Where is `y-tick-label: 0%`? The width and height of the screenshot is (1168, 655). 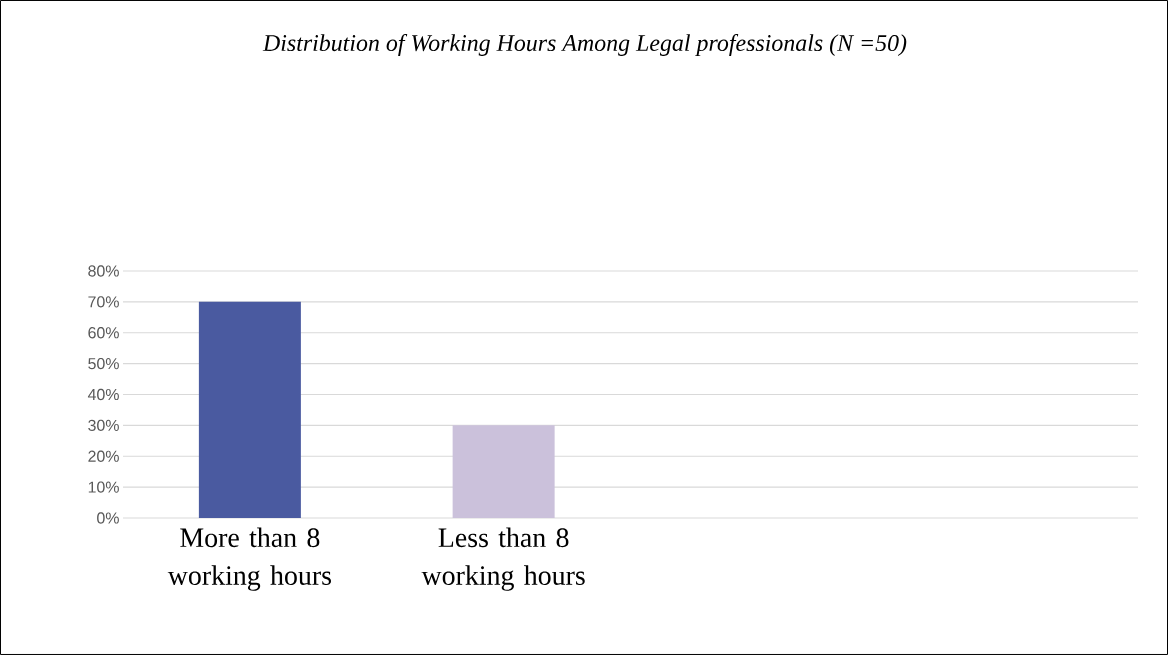 y-tick-label: 0% is located at coordinates (108, 518).